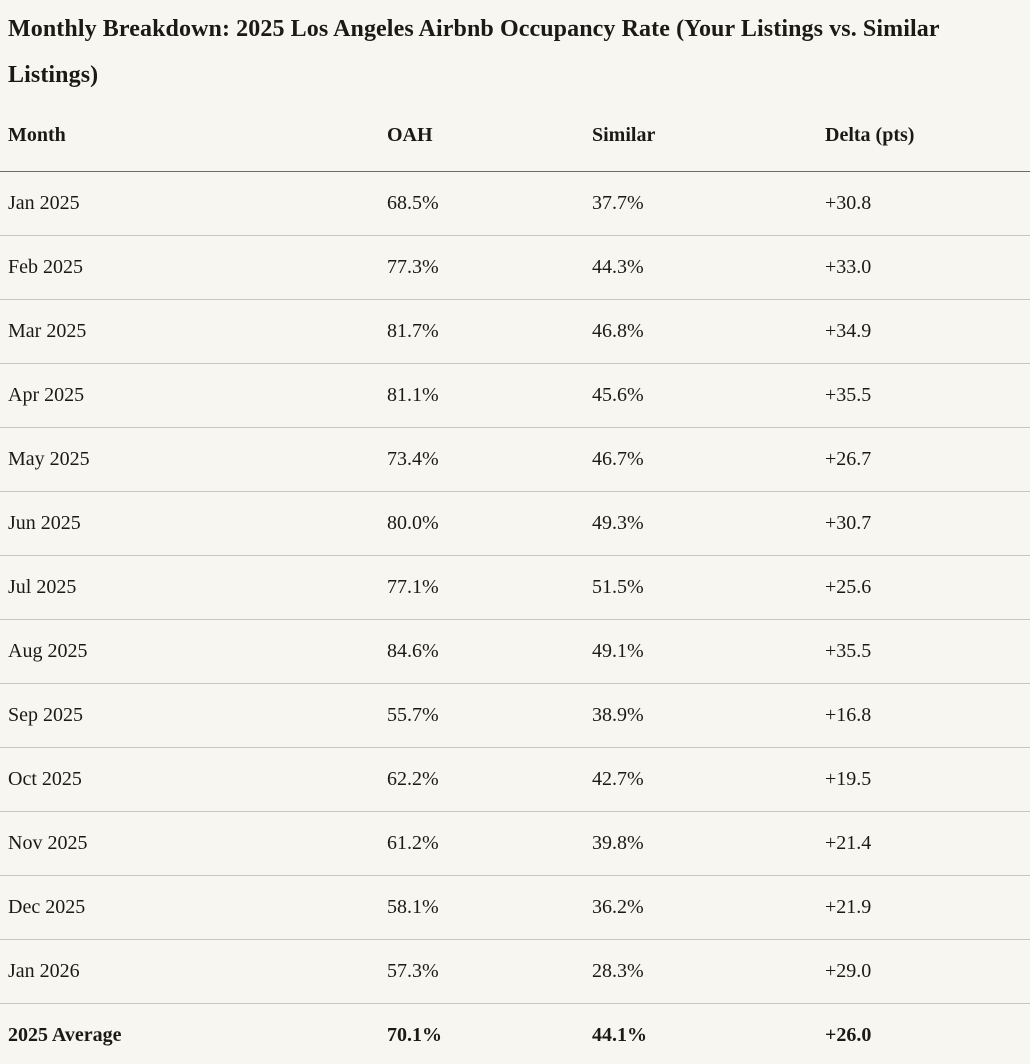 The image size is (1030, 1064). What do you see at coordinates (927, 459) in the screenshot?
I see `cell-delta: +26.7` at bounding box center [927, 459].